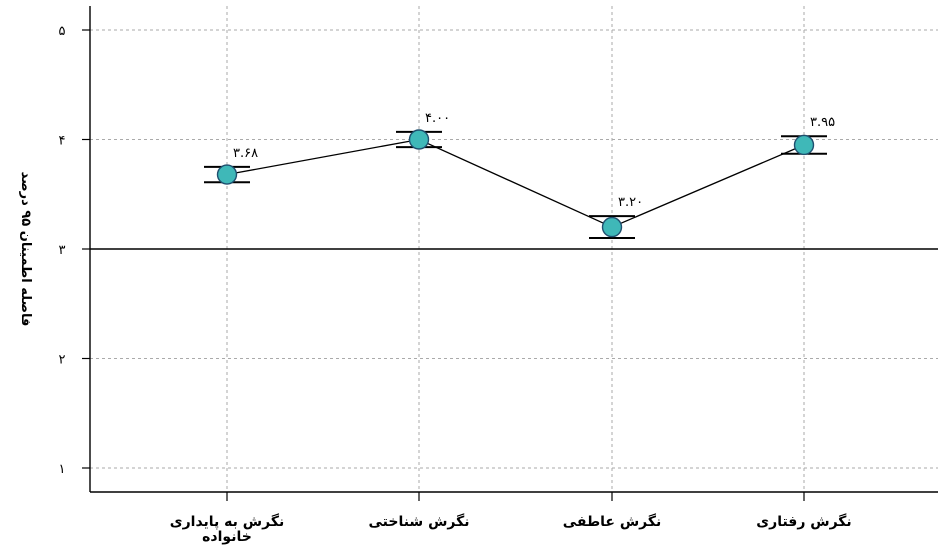 The image size is (939, 546). I want to click on series-line, so click(515, 183).